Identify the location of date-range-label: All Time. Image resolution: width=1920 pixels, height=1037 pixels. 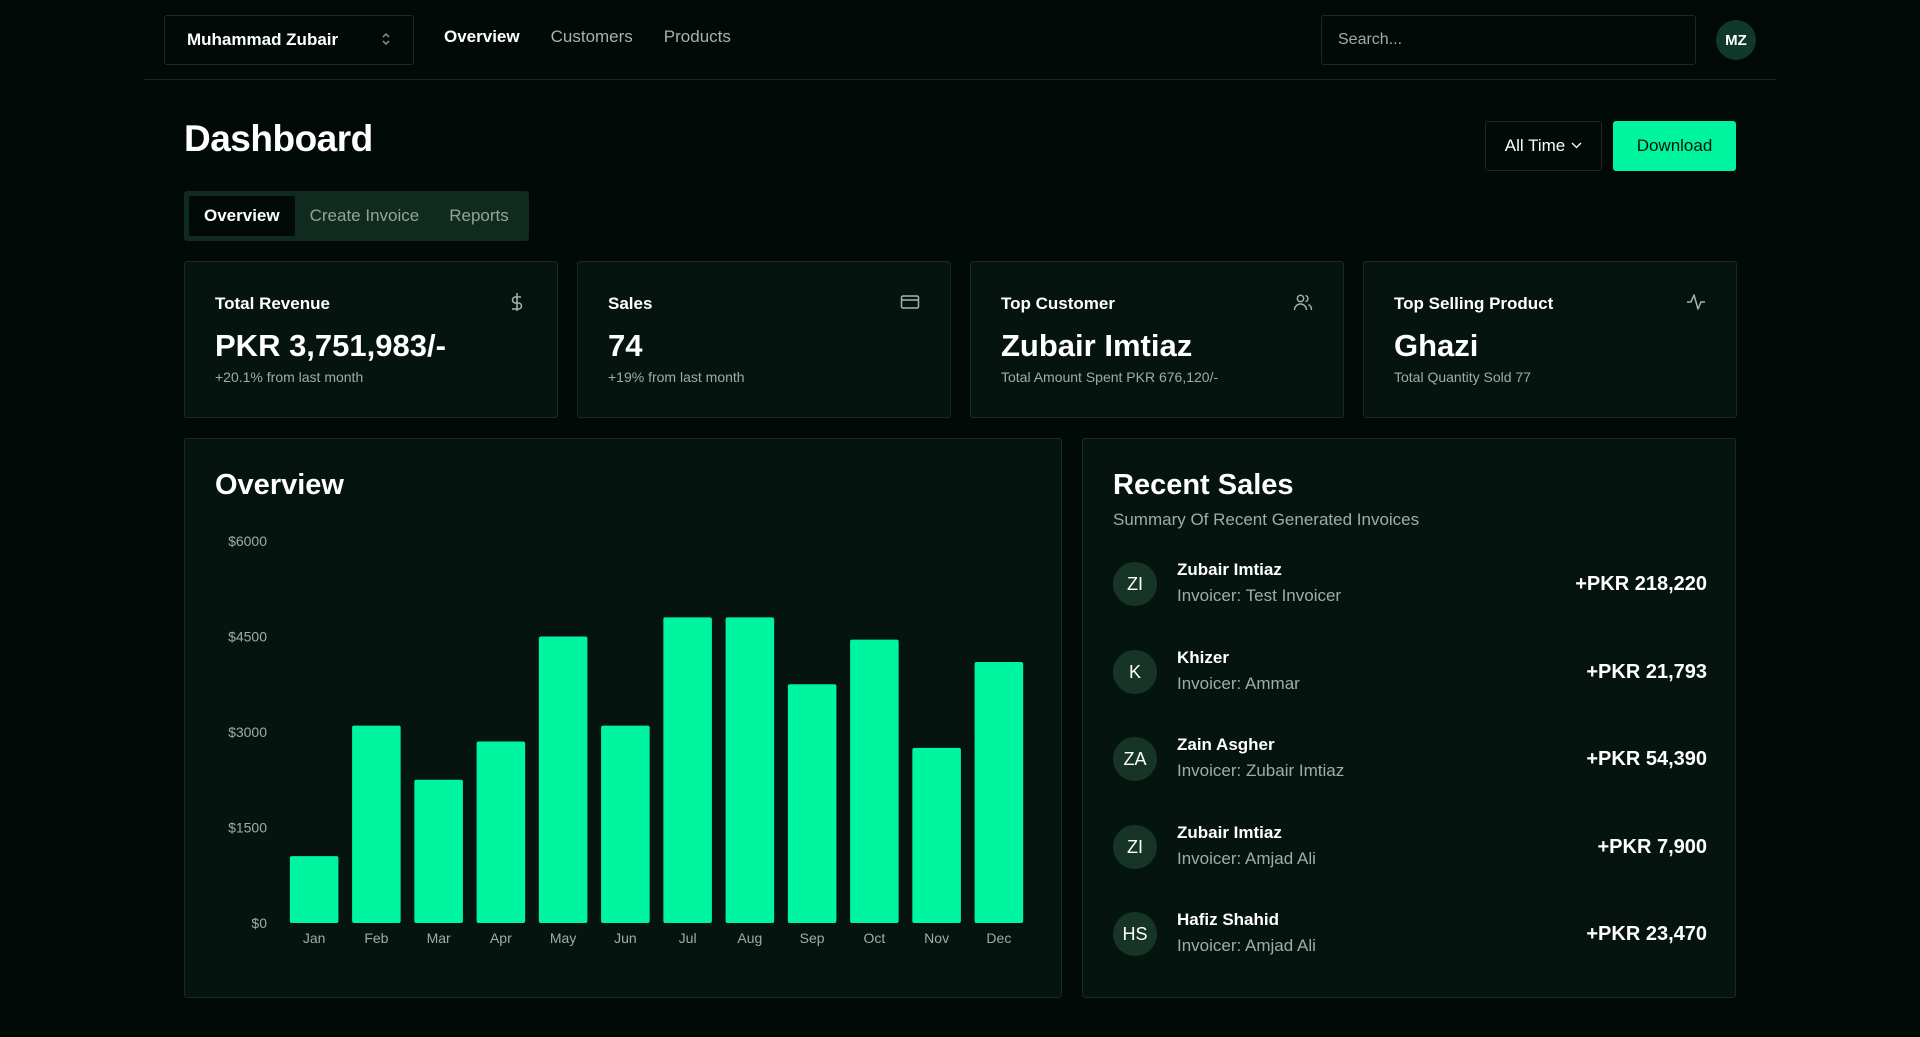
(1535, 145).